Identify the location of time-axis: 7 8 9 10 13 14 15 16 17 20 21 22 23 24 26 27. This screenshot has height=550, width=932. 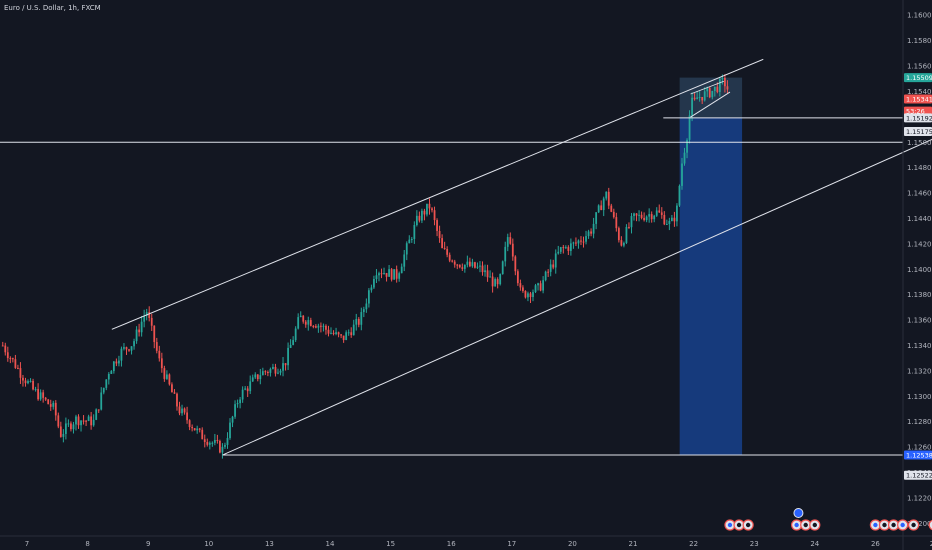
(478, 544).